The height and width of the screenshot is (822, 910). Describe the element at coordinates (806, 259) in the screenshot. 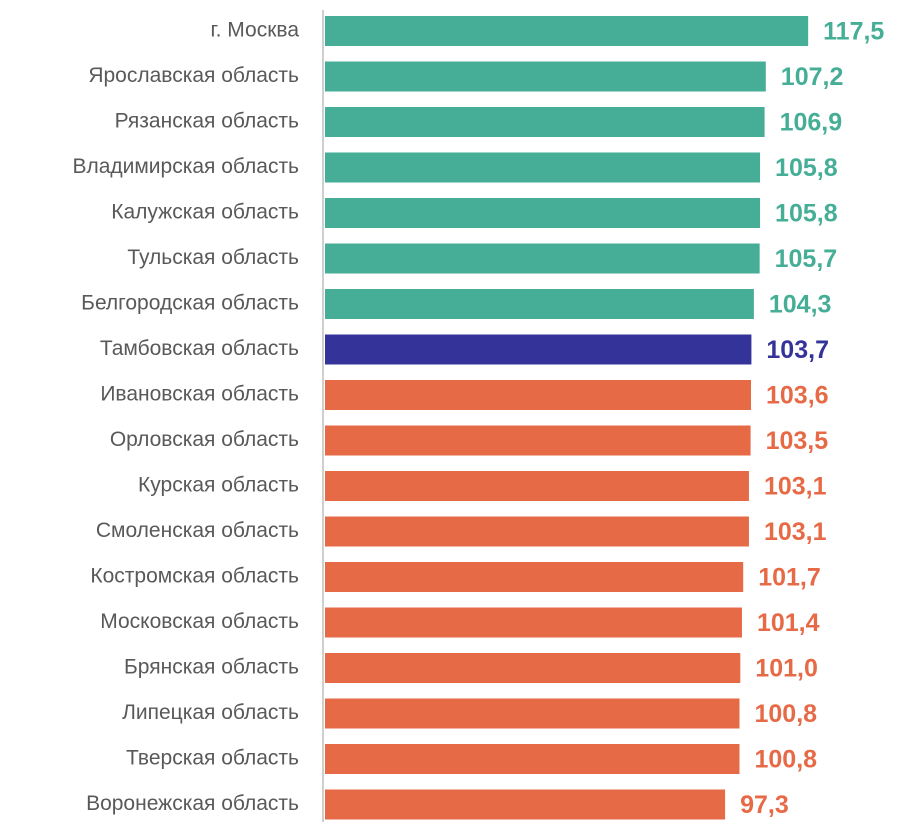

I see `value-label: 105,7` at that location.